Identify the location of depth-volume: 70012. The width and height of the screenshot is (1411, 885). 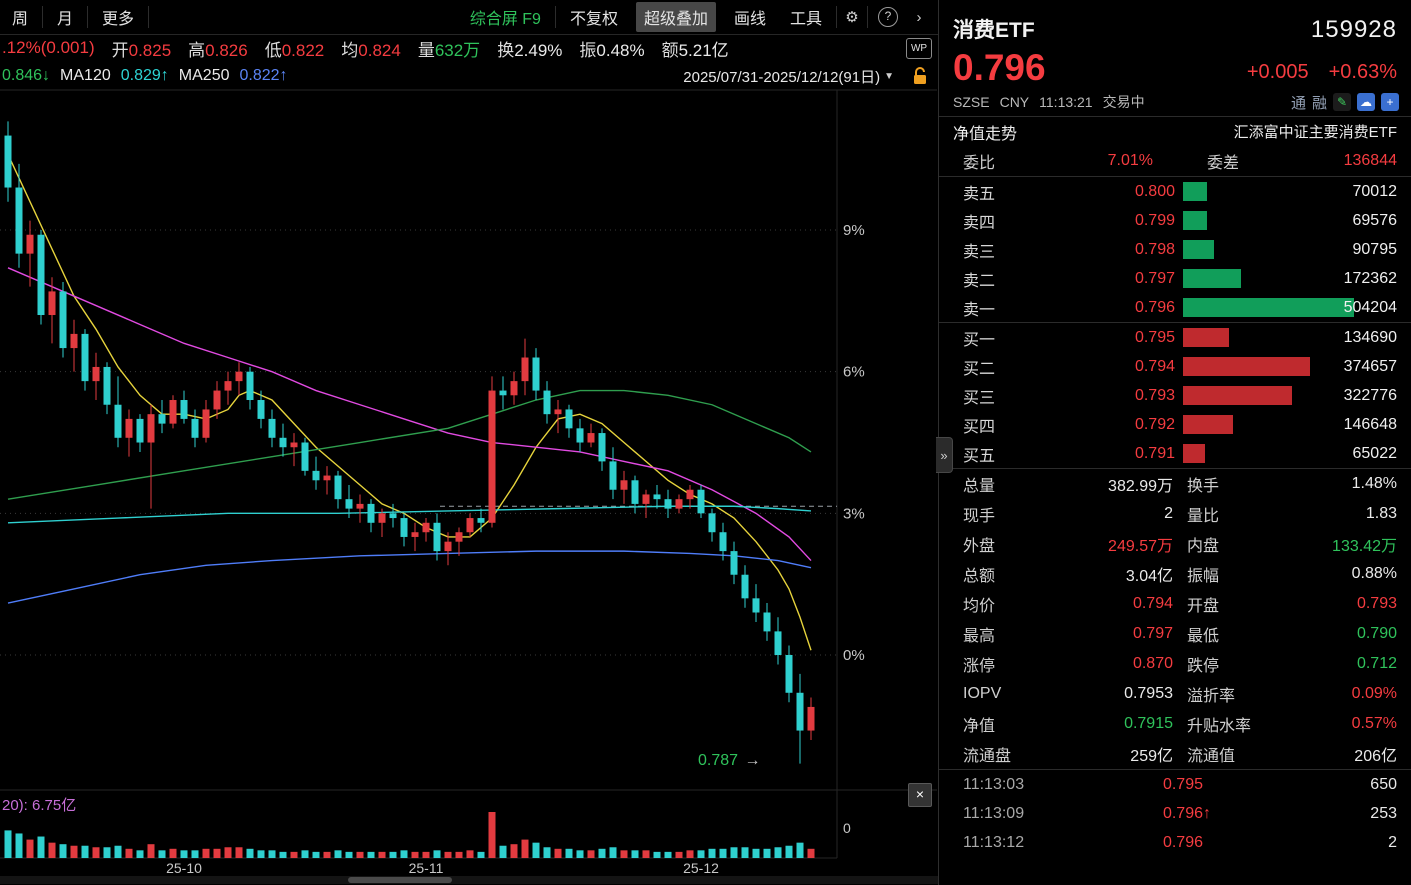
(1375, 191).